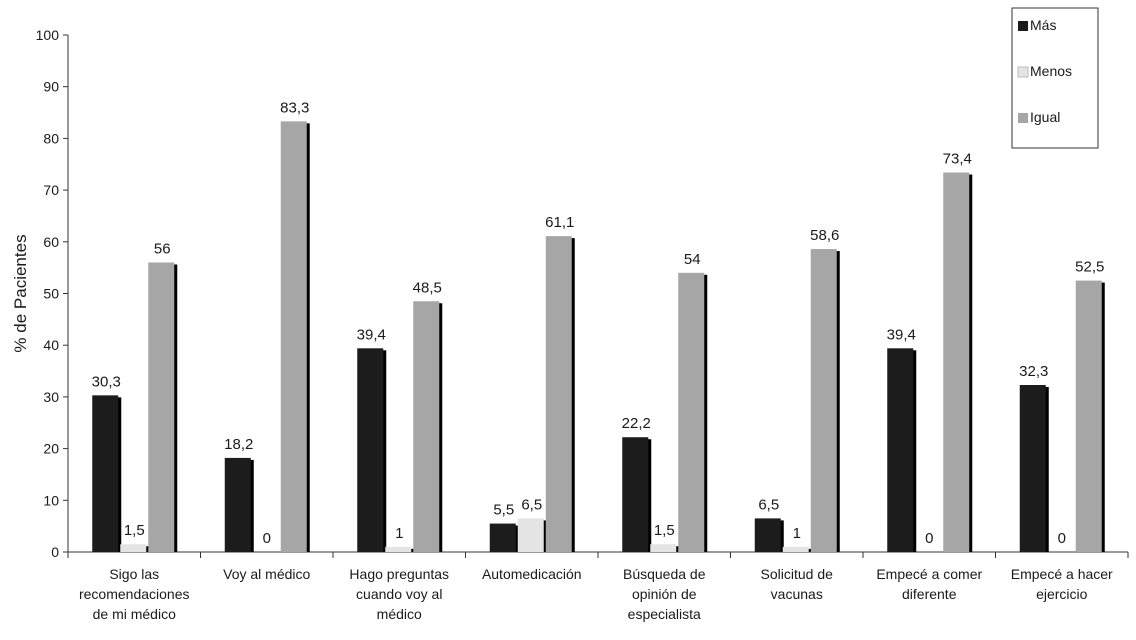 This screenshot has height=640, width=1136. What do you see at coordinates (399, 594) in the screenshot?
I see `x-tick-label: Hago preguntas cuando voy al médico` at bounding box center [399, 594].